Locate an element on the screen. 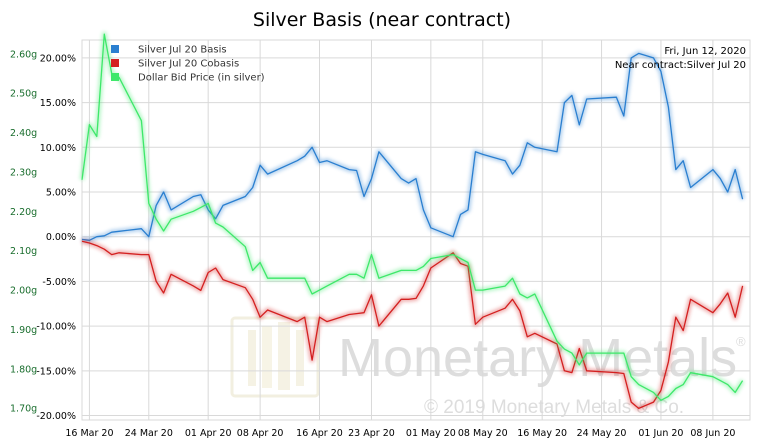 The image size is (764, 447). left-tick-label: 2.40g is located at coordinates (23, 133).